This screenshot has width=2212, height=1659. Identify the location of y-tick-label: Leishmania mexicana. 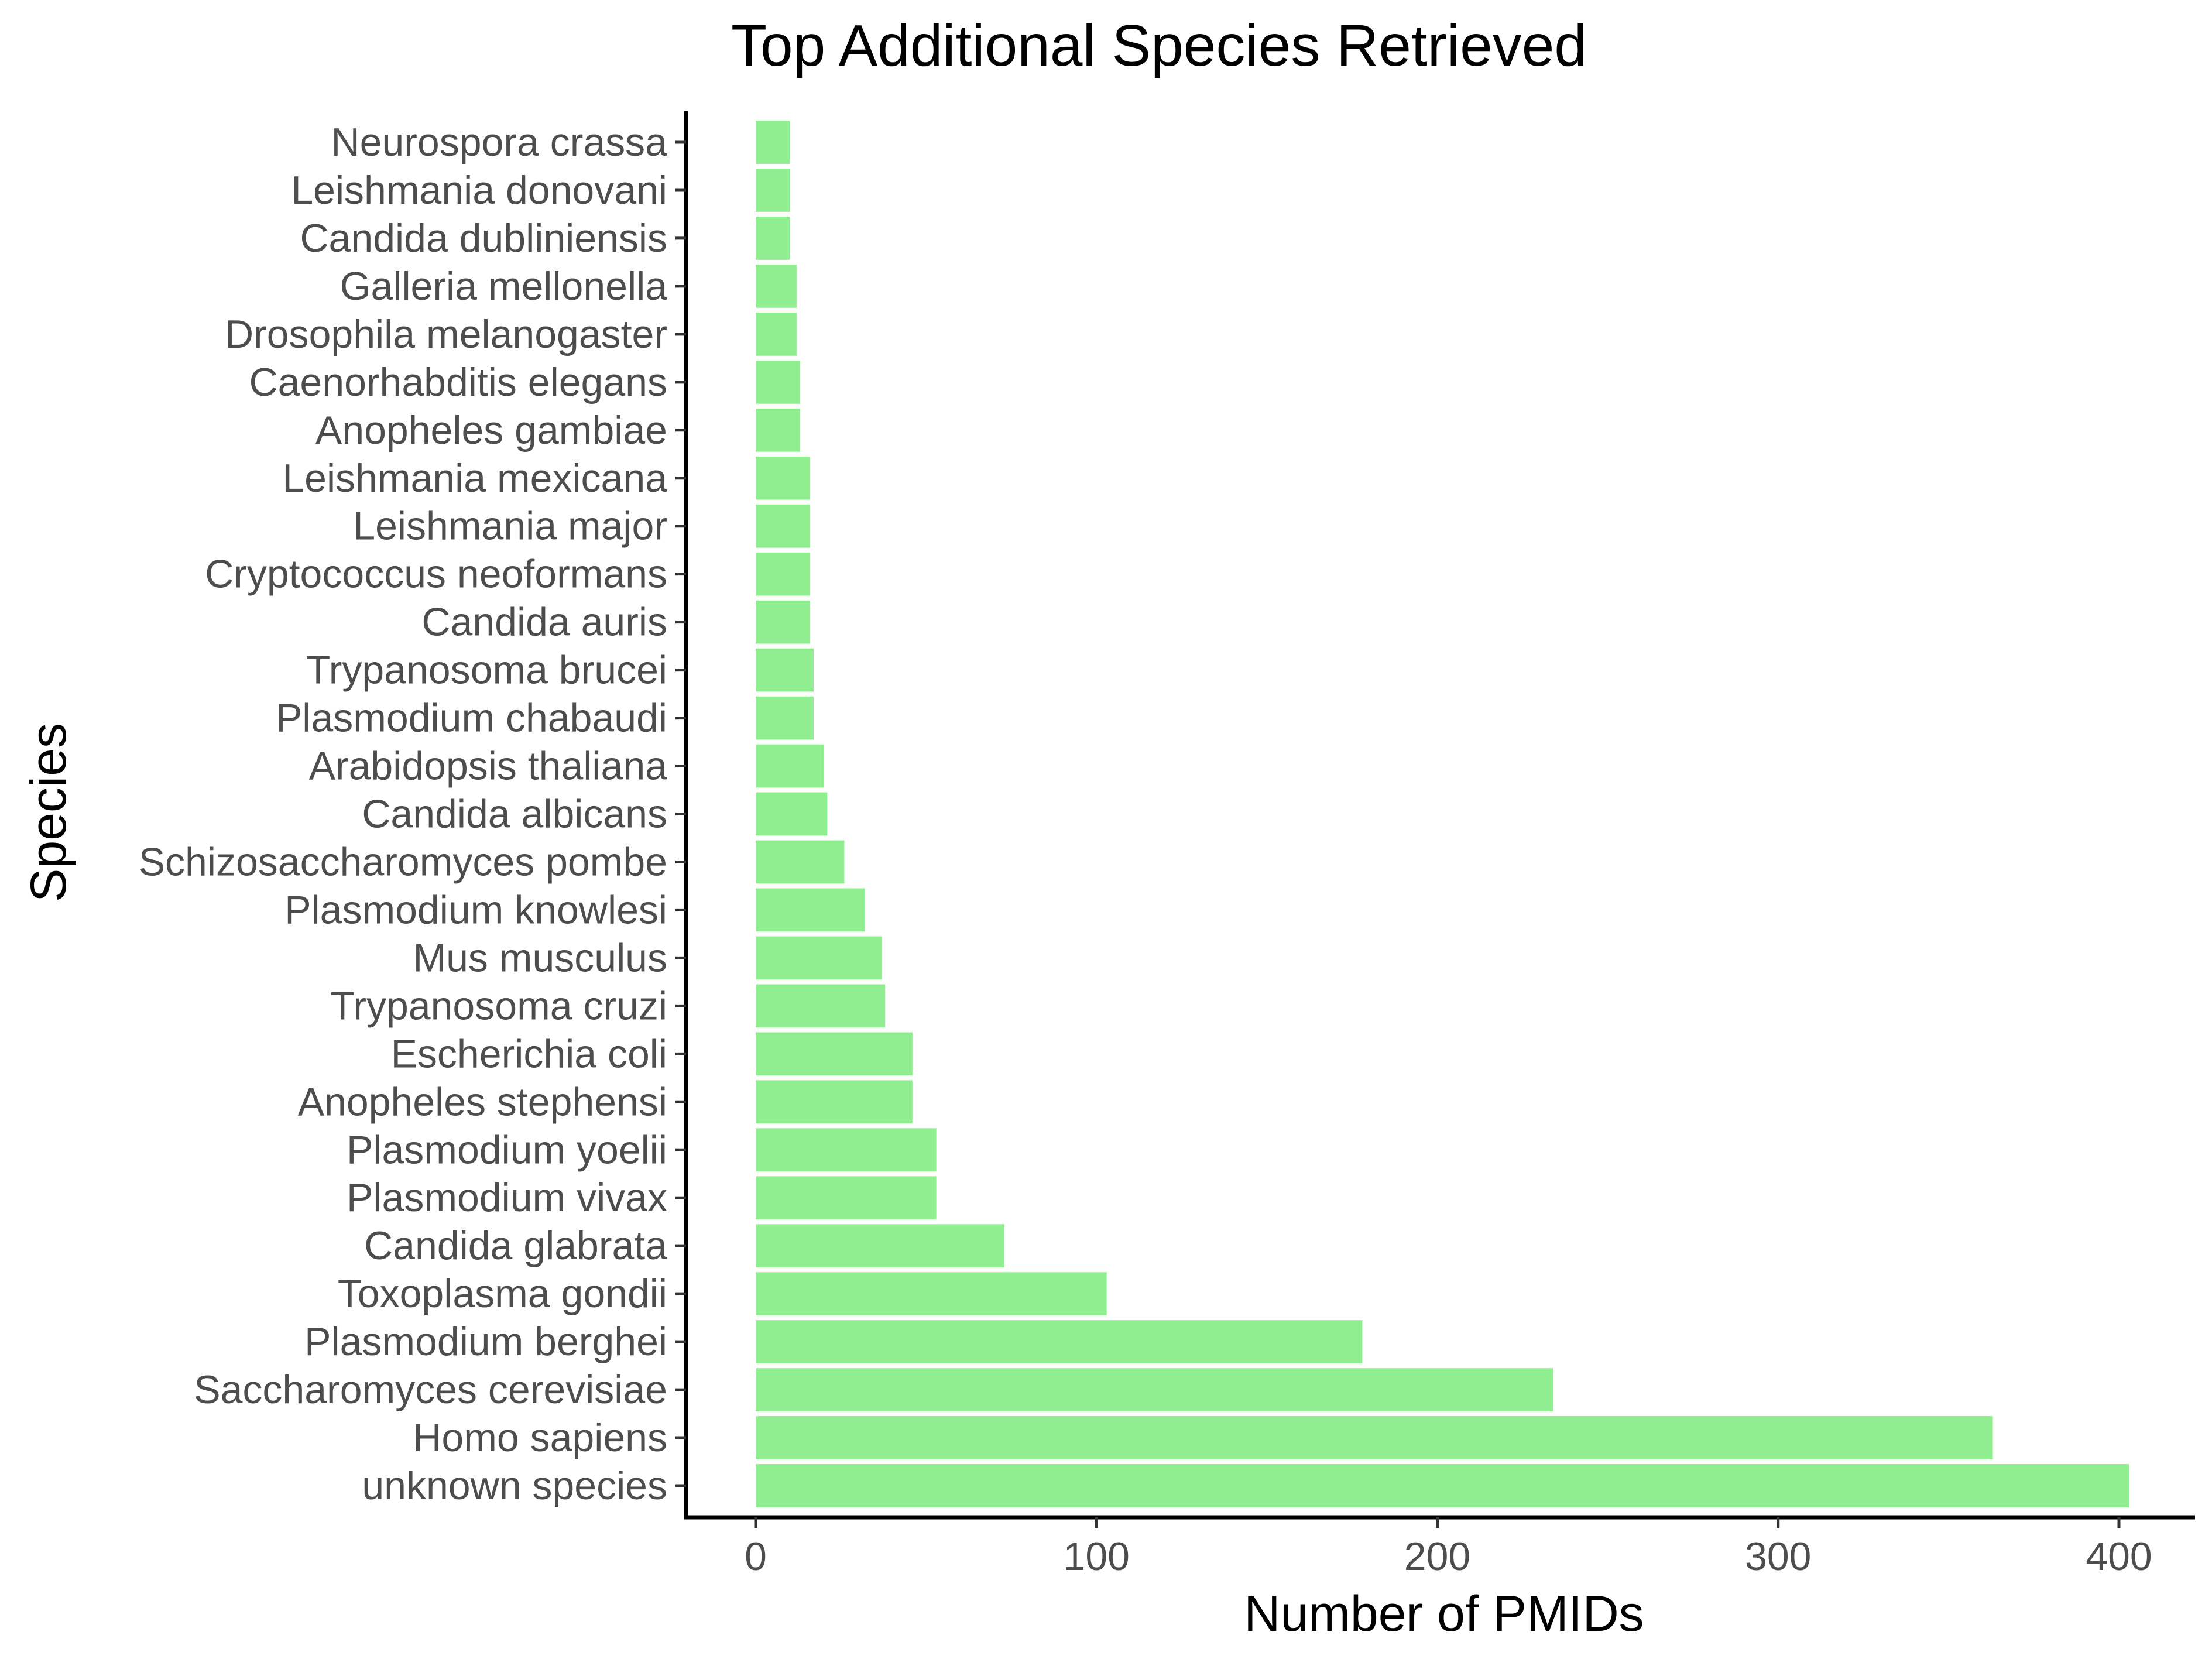
(474, 478).